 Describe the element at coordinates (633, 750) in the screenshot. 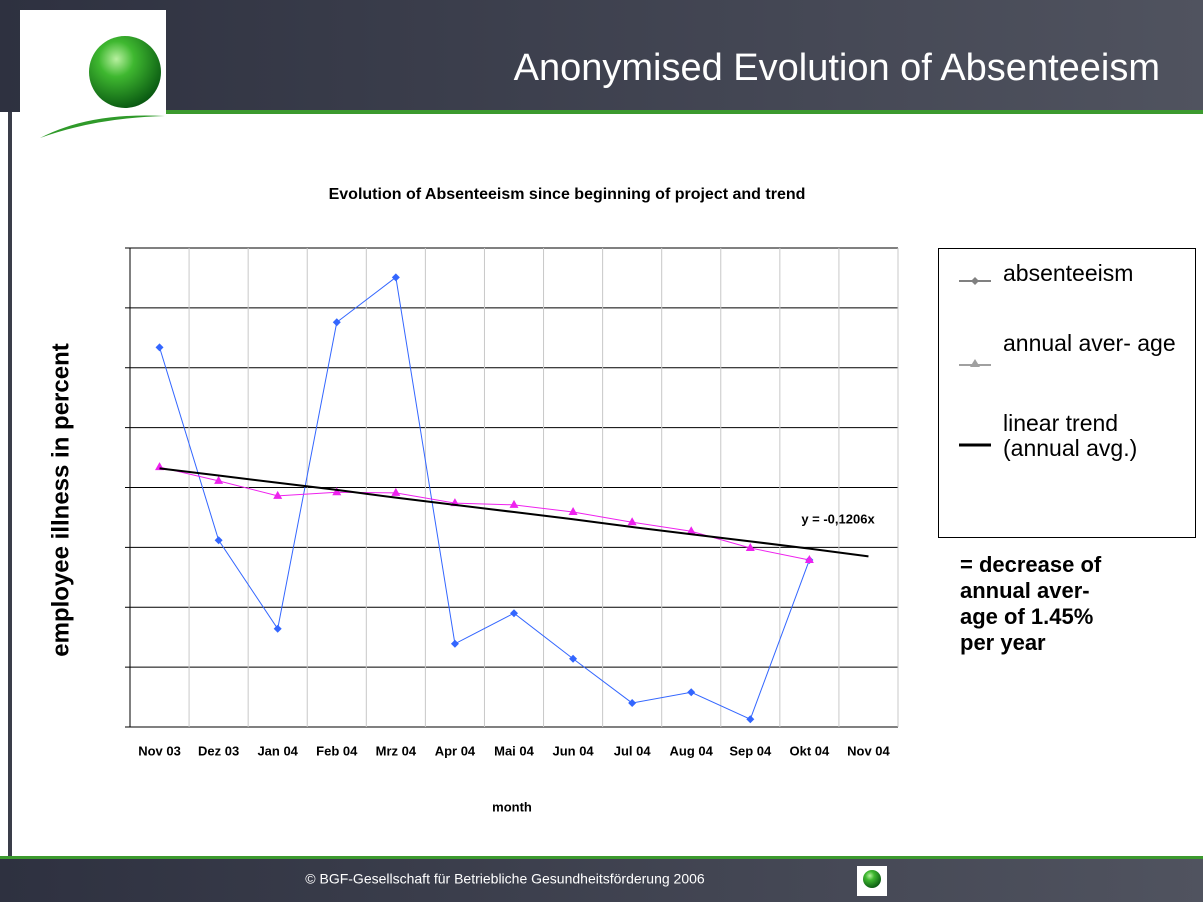

I see `x-tick-label: Jul 04` at that location.